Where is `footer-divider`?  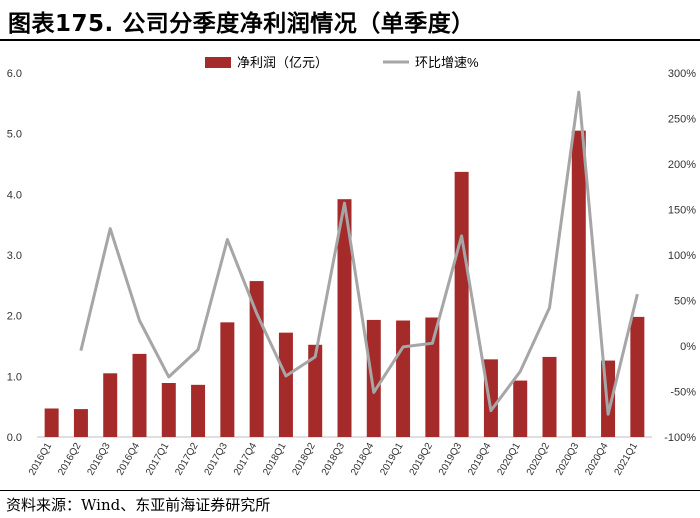
footer-divider is located at coordinates (350, 490).